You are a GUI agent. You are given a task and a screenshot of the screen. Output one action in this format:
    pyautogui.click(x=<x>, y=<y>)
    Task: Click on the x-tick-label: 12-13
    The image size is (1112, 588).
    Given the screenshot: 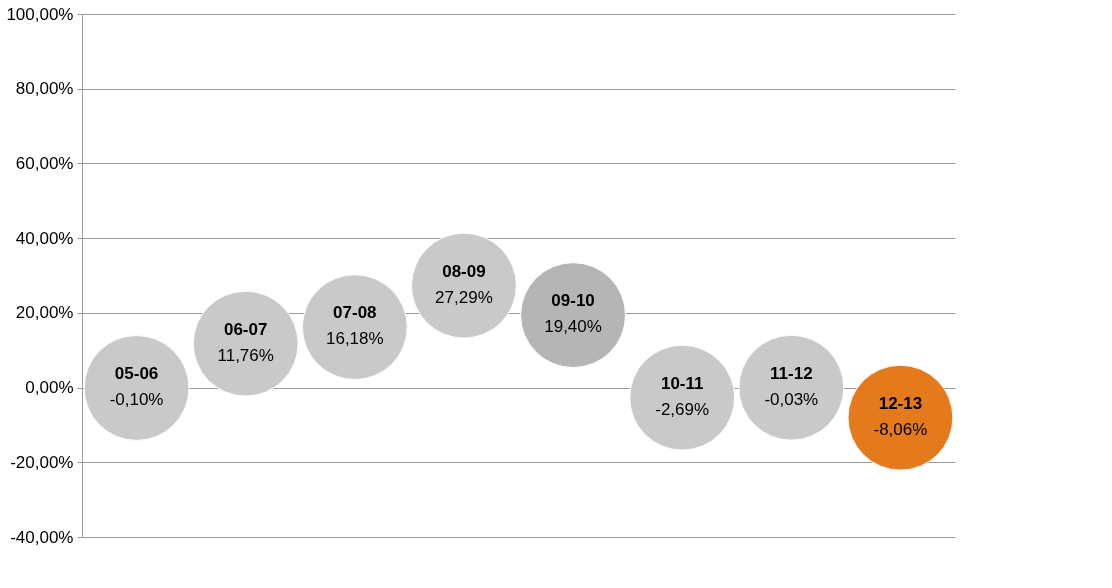 What is the action you would take?
    pyautogui.click(x=900, y=403)
    